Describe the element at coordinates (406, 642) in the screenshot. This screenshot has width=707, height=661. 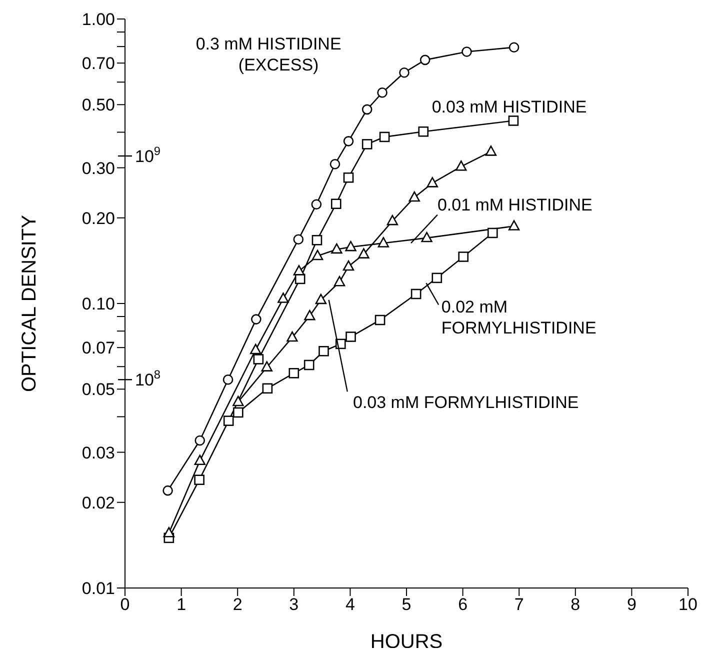
I see `x-axis-title: HOURS` at that location.